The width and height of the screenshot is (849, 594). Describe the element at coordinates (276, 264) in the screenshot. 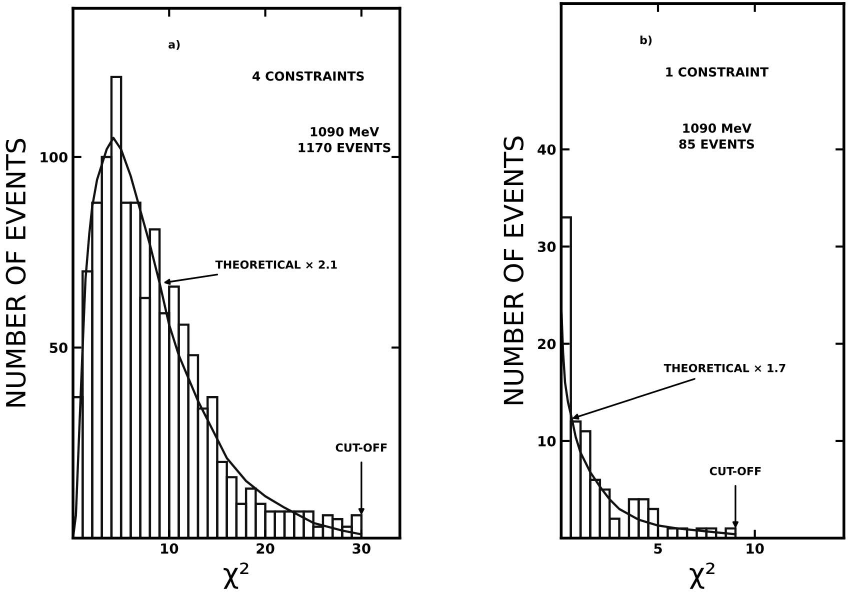

I see `annotation: THEORETICAL × 2.1` at that location.